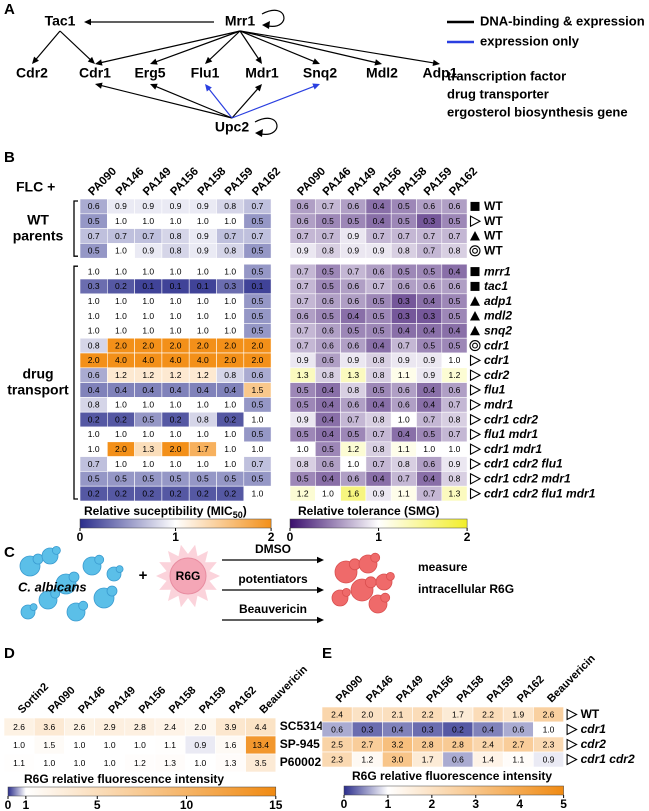 This screenshot has height=811, width=649. I want to click on cell-label: 0.3, so click(428, 729).